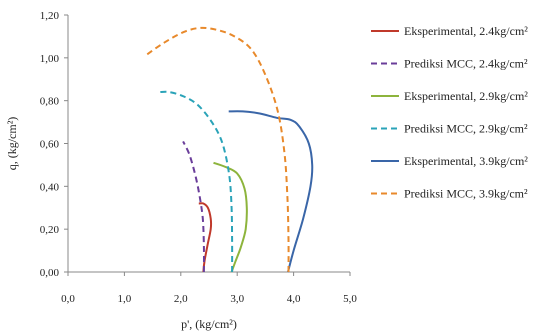 The width and height of the screenshot is (559, 335). I want to click on x-tick-label: 5,0, so click(350, 299).